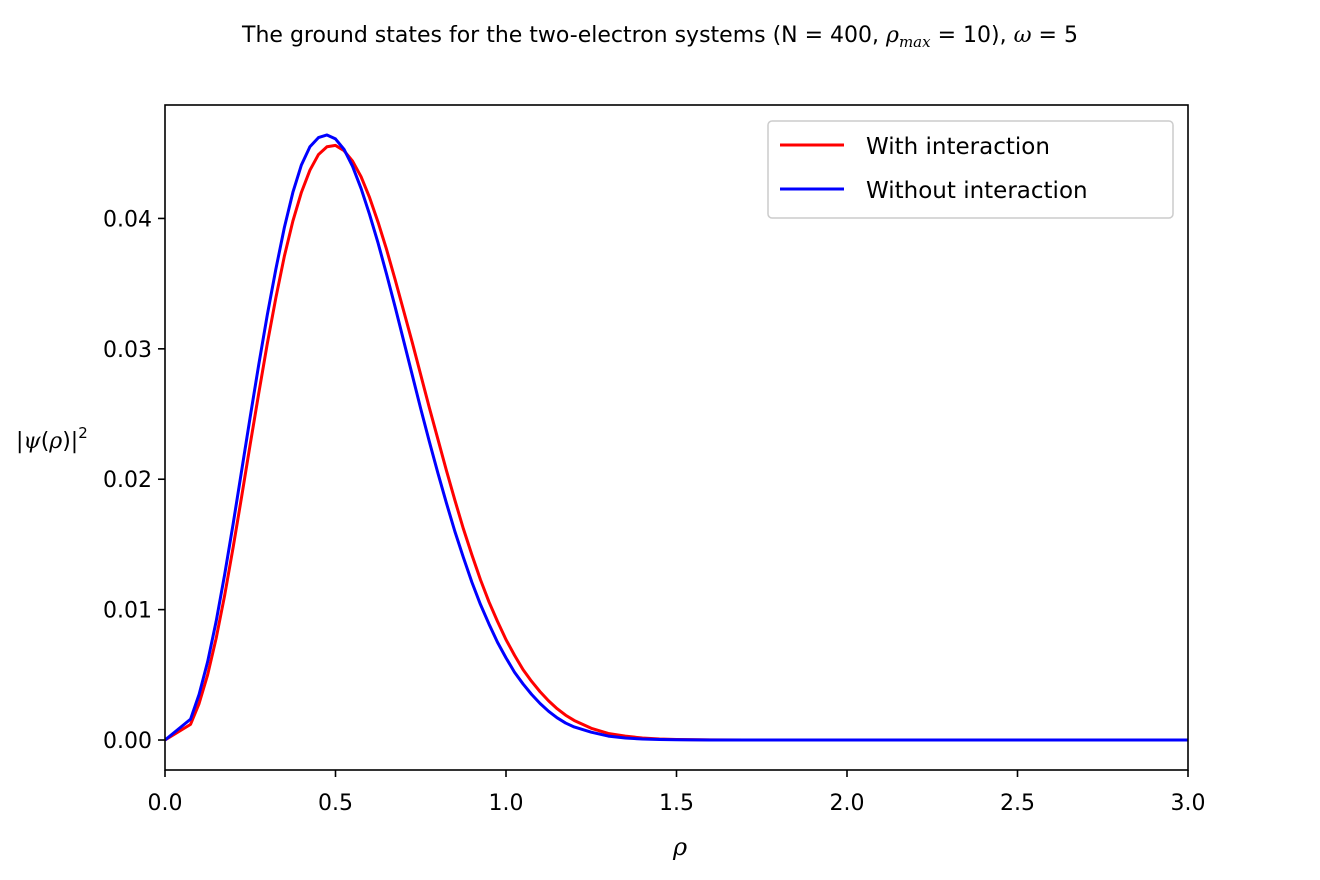 Image resolution: width=1320 pixels, height=880 pixels. What do you see at coordinates (127, 219) in the screenshot?
I see `y-tick-label: 0.04` at bounding box center [127, 219].